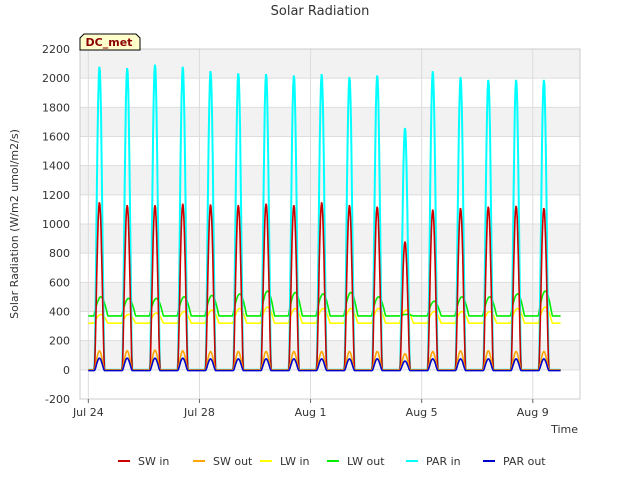 The width and height of the screenshot is (640, 480). I want to click on y-tick-label: 600, so click(59, 282).